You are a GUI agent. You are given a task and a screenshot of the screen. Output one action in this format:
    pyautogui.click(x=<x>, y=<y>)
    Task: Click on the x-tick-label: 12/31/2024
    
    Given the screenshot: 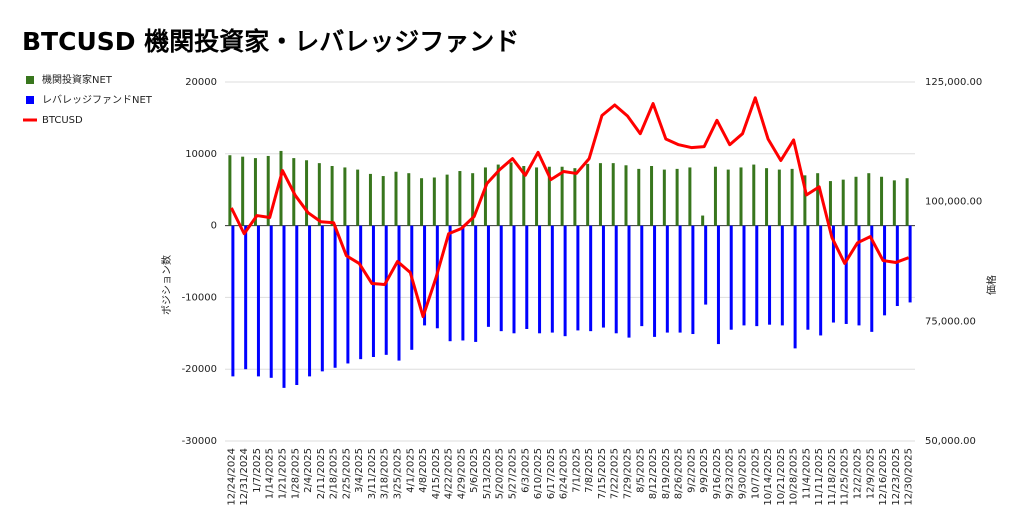 What is the action you would take?
    pyautogui.click(x=244, y=477)
    